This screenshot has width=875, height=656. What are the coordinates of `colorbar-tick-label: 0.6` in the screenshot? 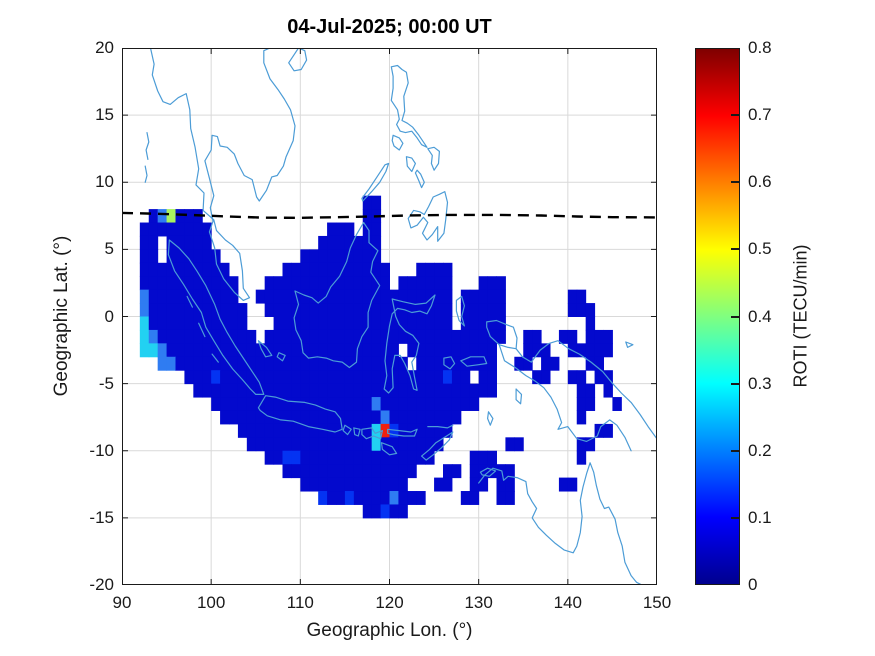 It's located at (760, 182).